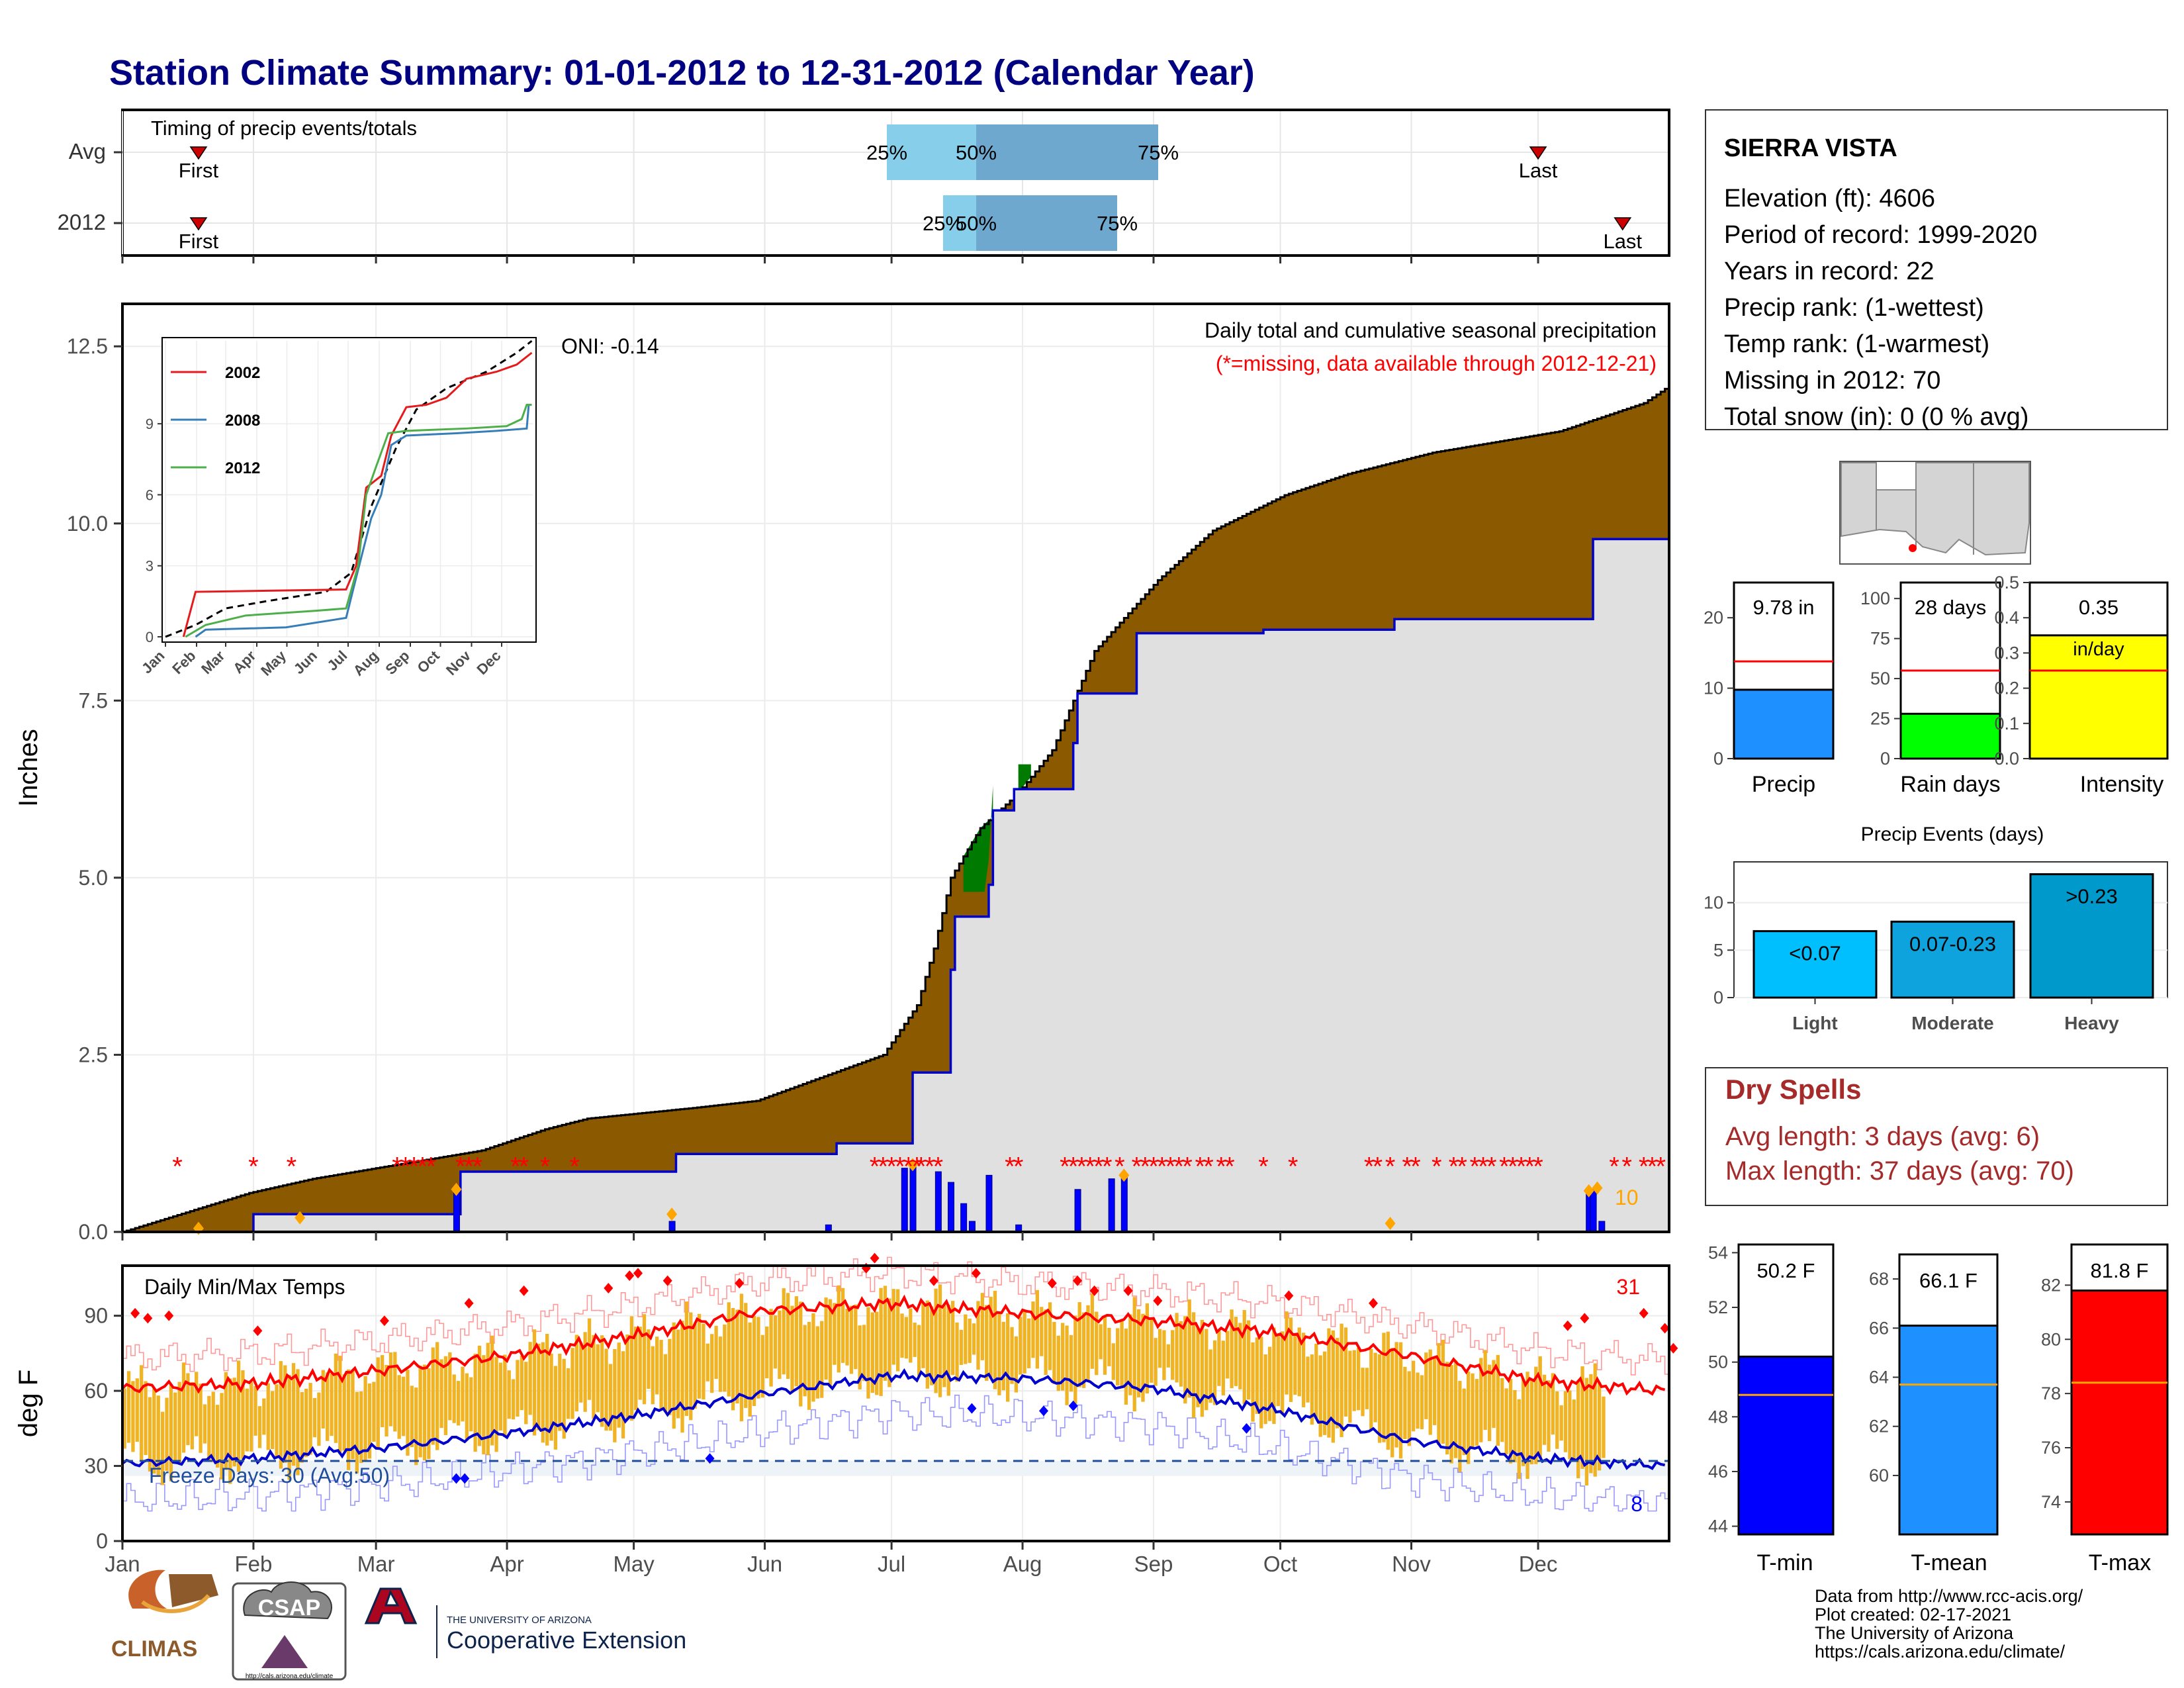 This screenshot has width=2184, height=1688. What do you see at coordinates (2006, 759) in the screenshot?
I see `mini-bar-ytick: 0.0` at bounding box center [2006, 759].